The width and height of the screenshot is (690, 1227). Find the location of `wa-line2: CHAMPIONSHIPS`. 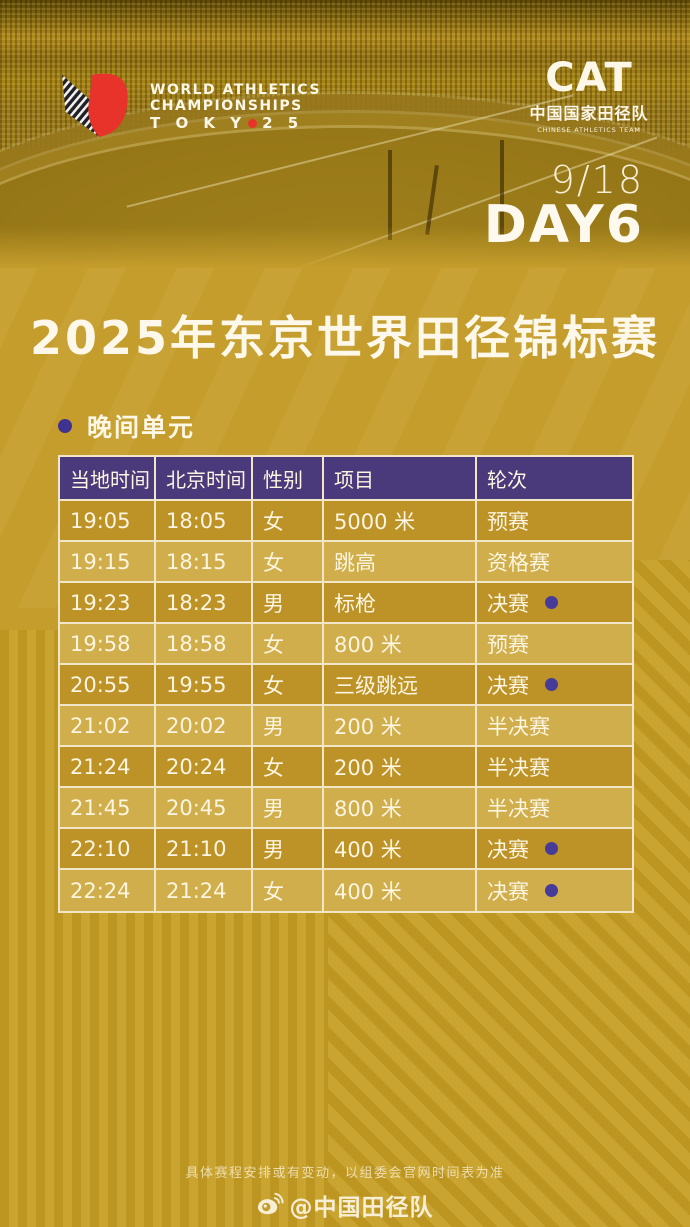

wa-line2: CHAMPIONSHIPS is located at coordinates (226, 106).